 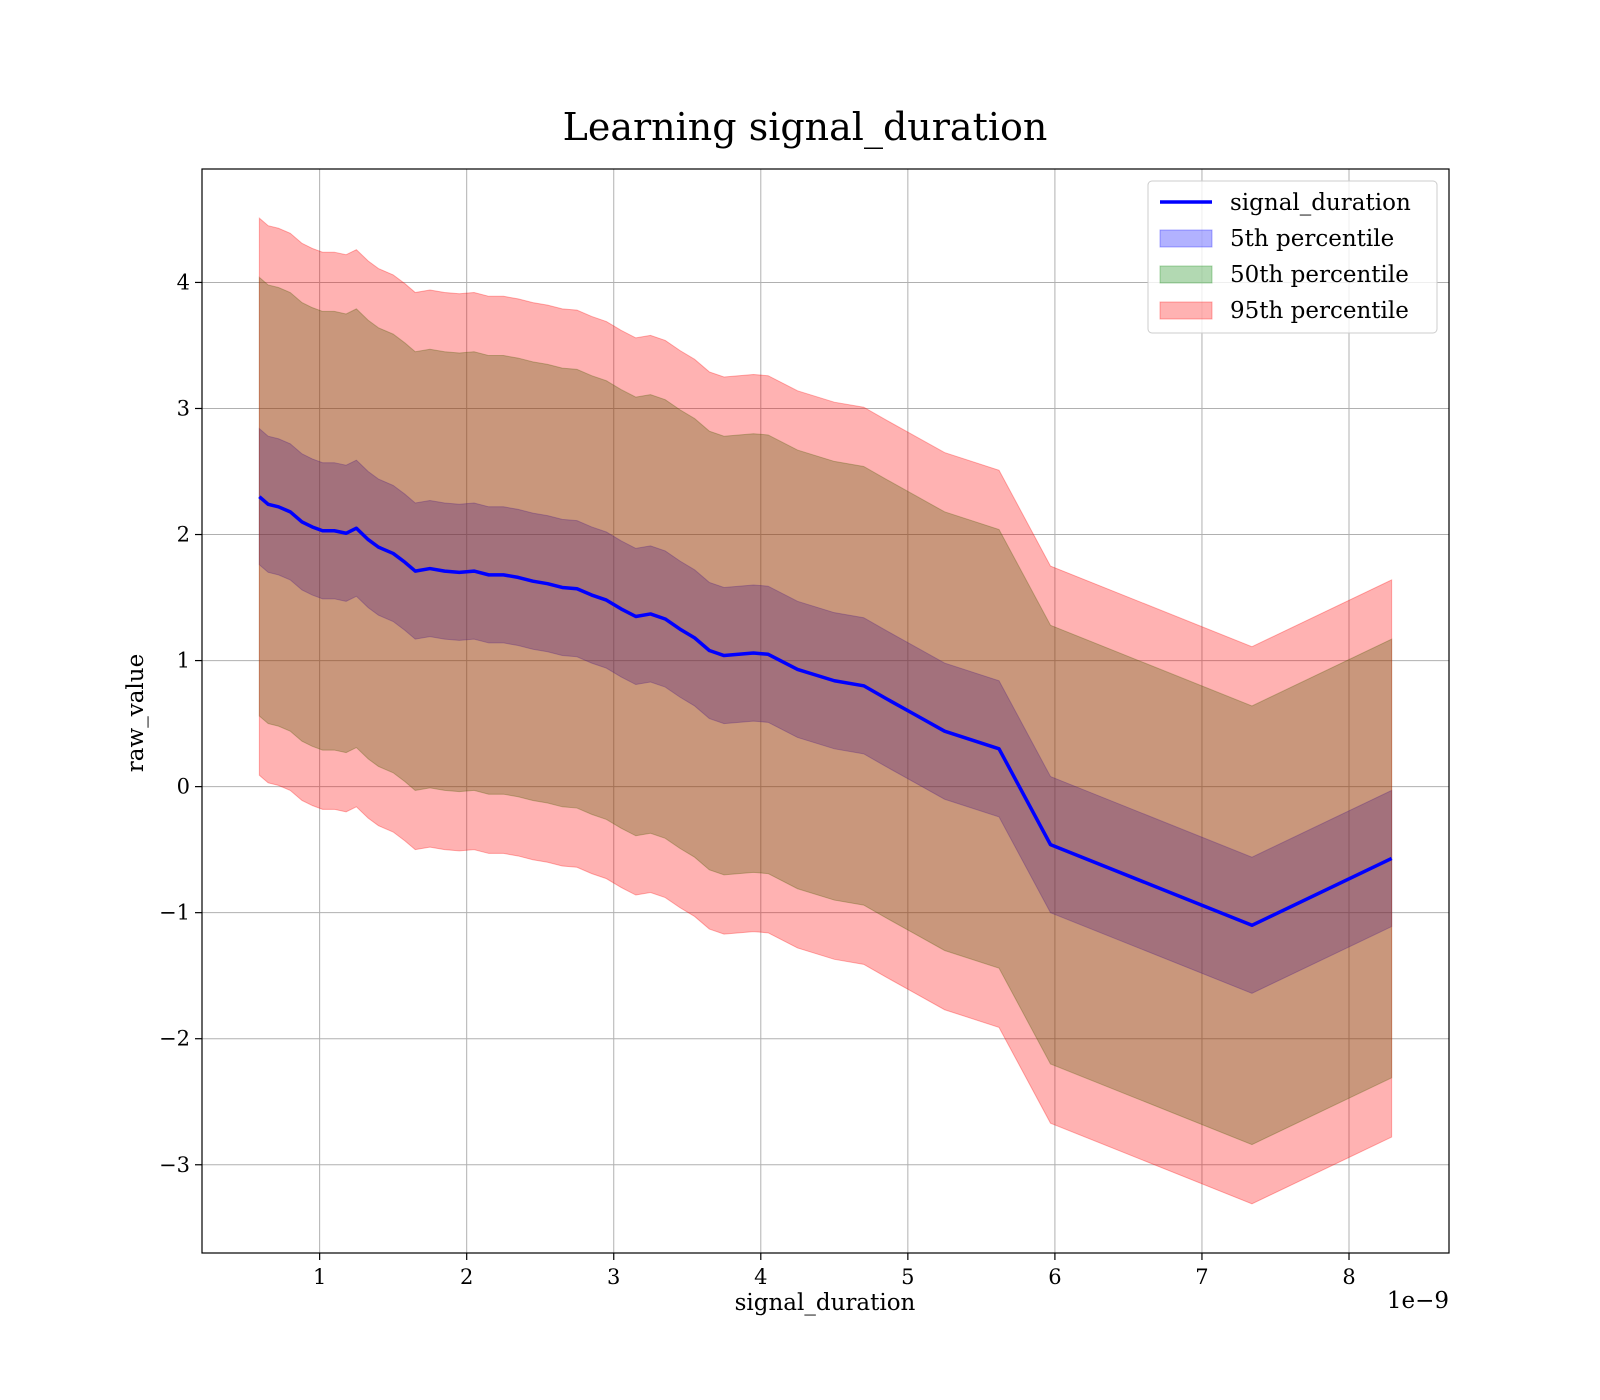 I want to click on chart-title: Learning signal_duration, so click(x=805, y=127).